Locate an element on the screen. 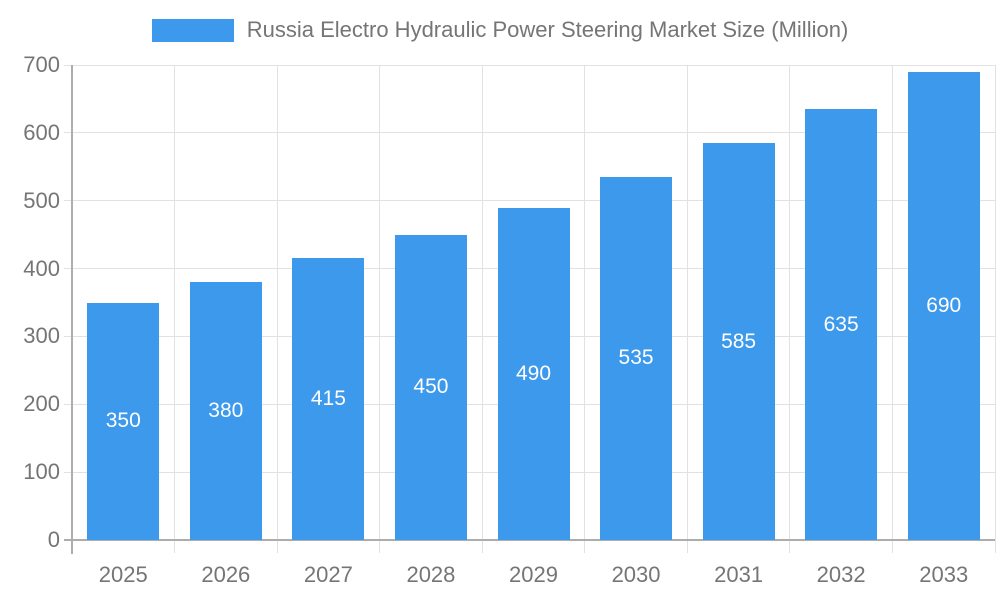 The image size is (1000, 600). legend-swatch is located at coordinates (192, 30).